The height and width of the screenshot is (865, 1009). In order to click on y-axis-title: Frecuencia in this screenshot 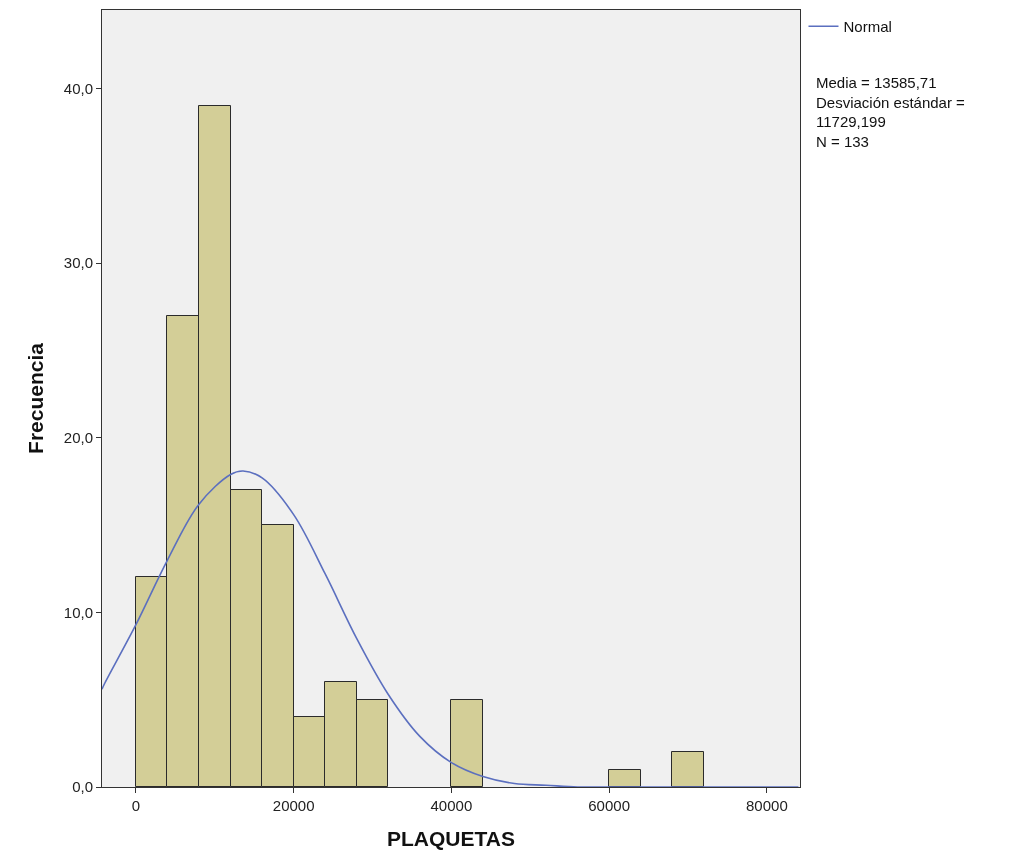, I will do `click(35, 398)`.